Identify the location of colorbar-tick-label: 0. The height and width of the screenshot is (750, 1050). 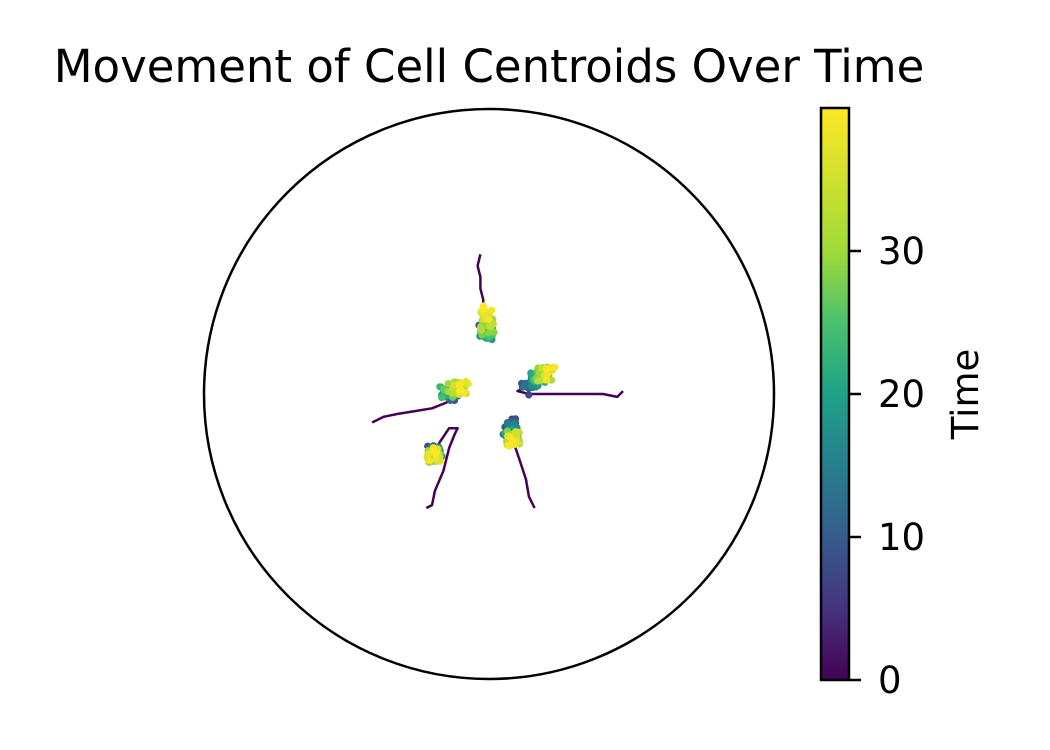
(890, 680).